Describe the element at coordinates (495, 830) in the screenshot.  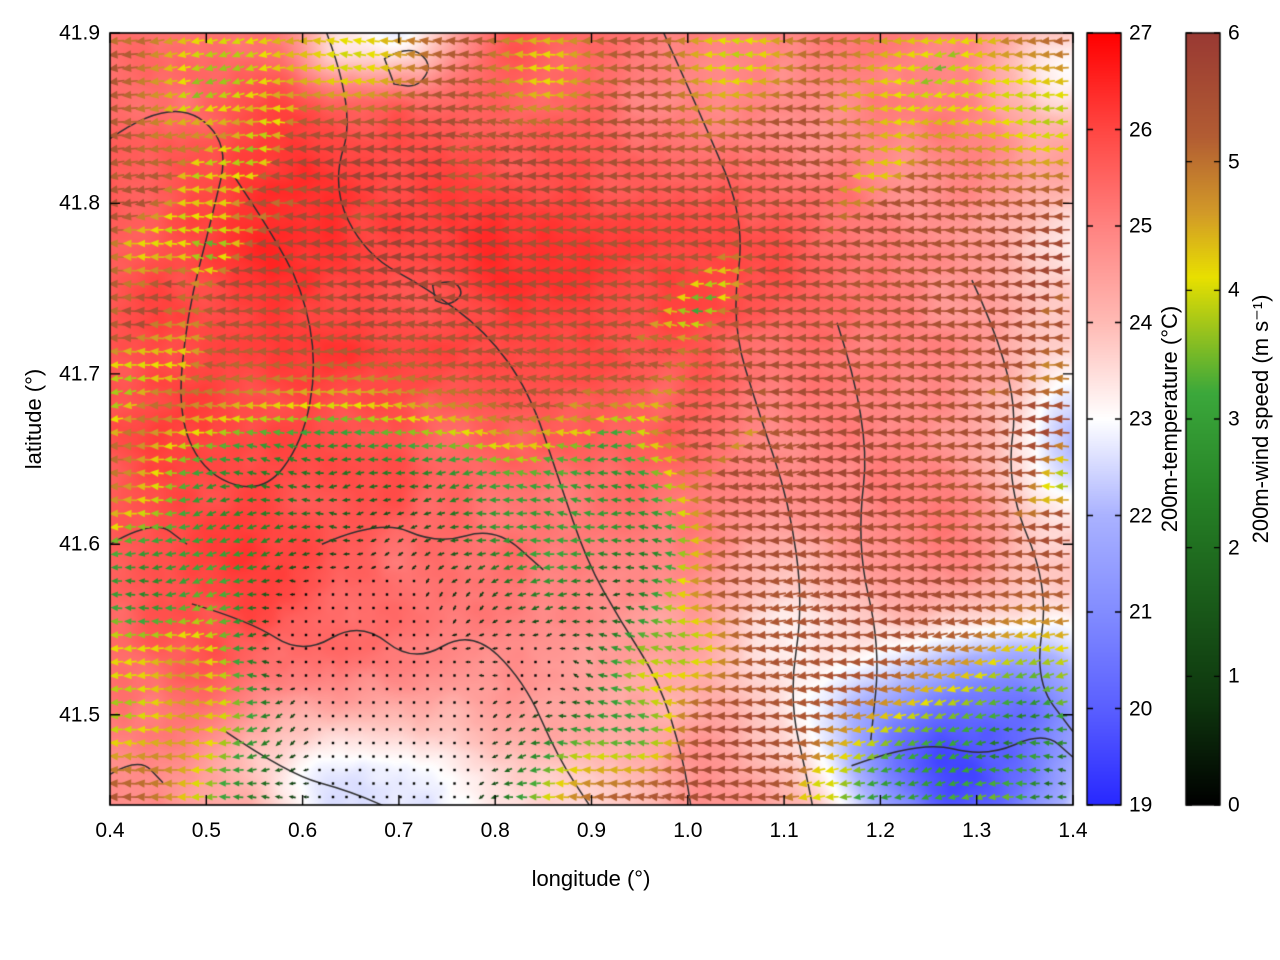
I see `x-tick-label: 0.8` at that location.